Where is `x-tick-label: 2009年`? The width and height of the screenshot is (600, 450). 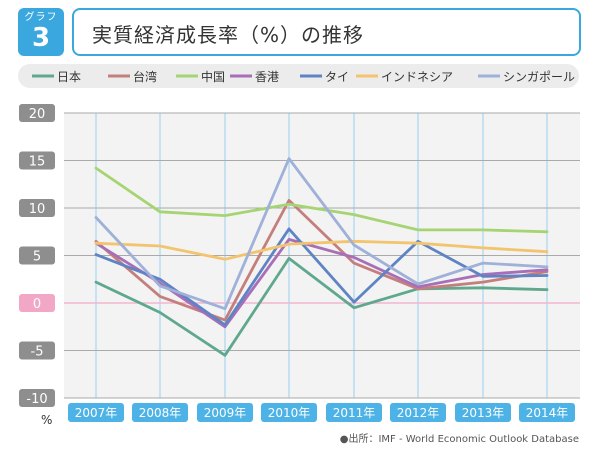 x-tick-label: 2009年 is located at coordinates (225, 413).